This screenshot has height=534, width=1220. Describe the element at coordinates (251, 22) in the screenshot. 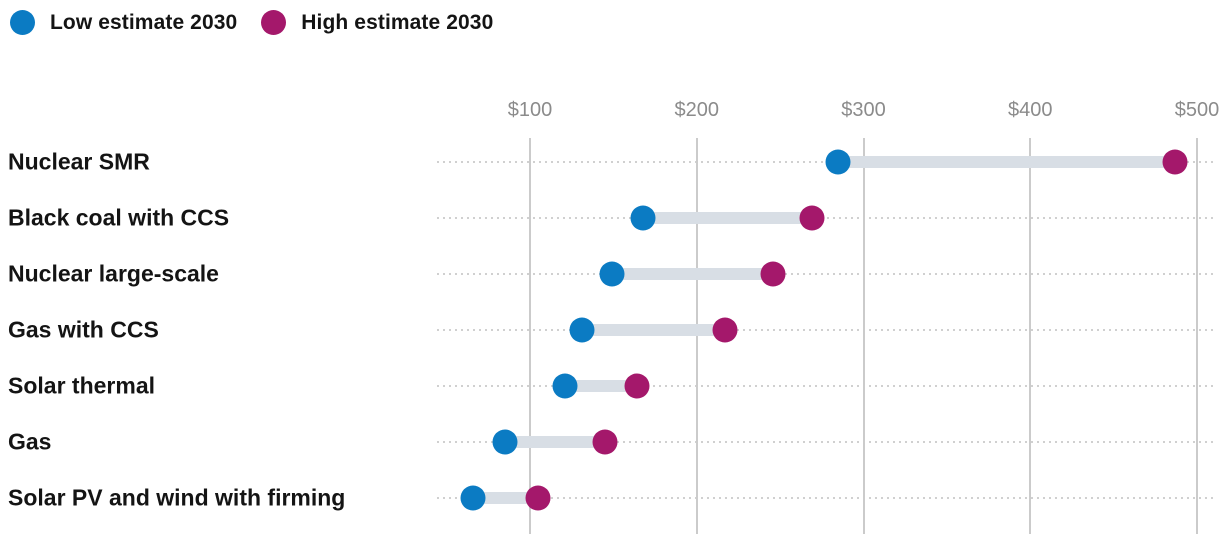

I see `legend: Low estimate 2030 High estimate 2030` at that location.